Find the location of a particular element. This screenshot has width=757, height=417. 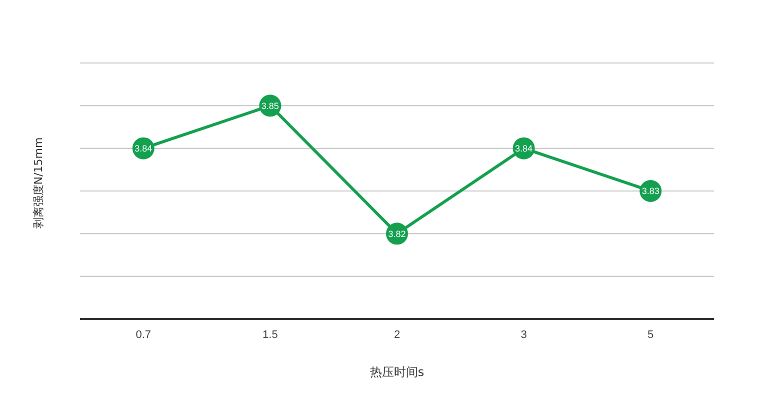

x-tick-label: 3 is located at coordinates (523, 334).